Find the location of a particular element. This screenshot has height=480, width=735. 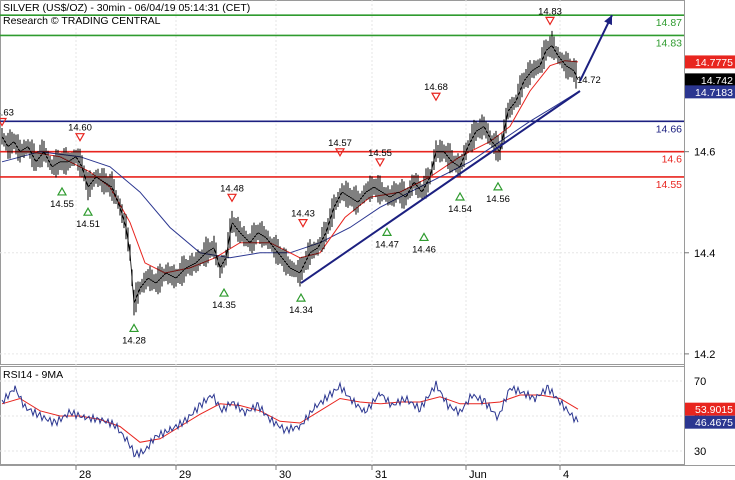

rsi-series is located at coordinates (290, 419).